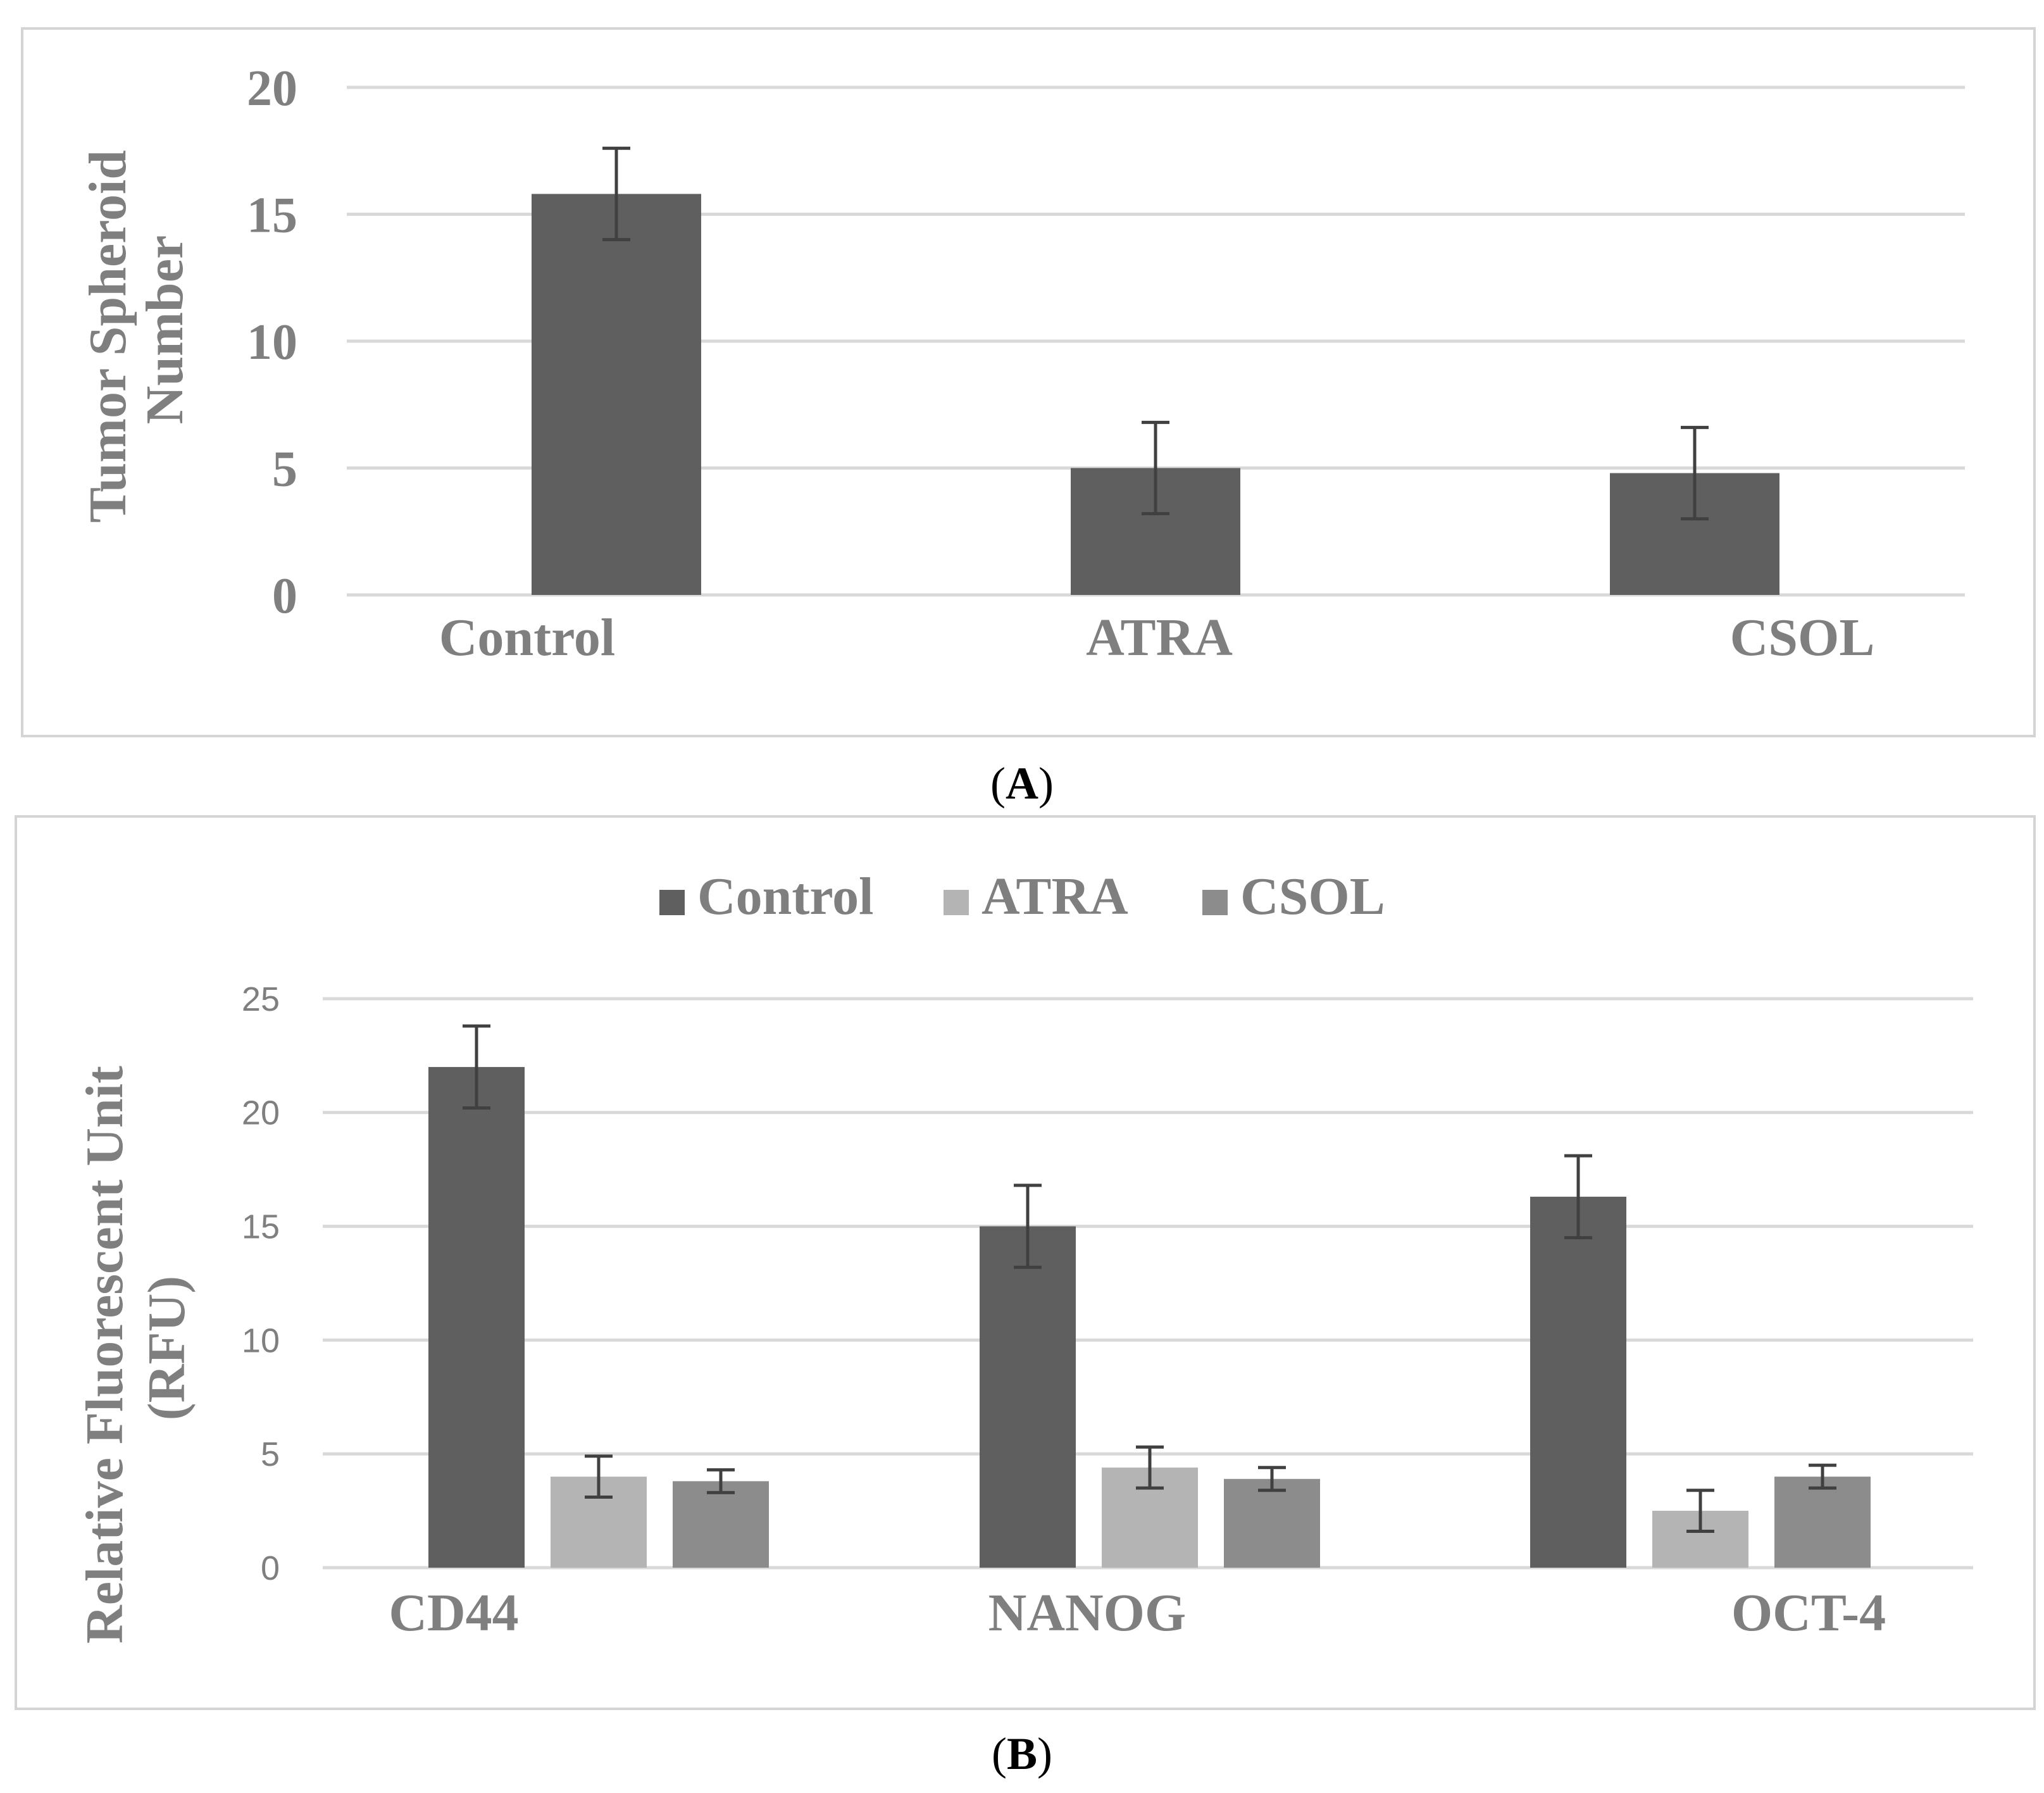 The height and width of the screenshot is (1793, 2044). Describe the element at coordinates (1802, 637) in the screenshot. I see `x-tick-label: CSOL` at that location.